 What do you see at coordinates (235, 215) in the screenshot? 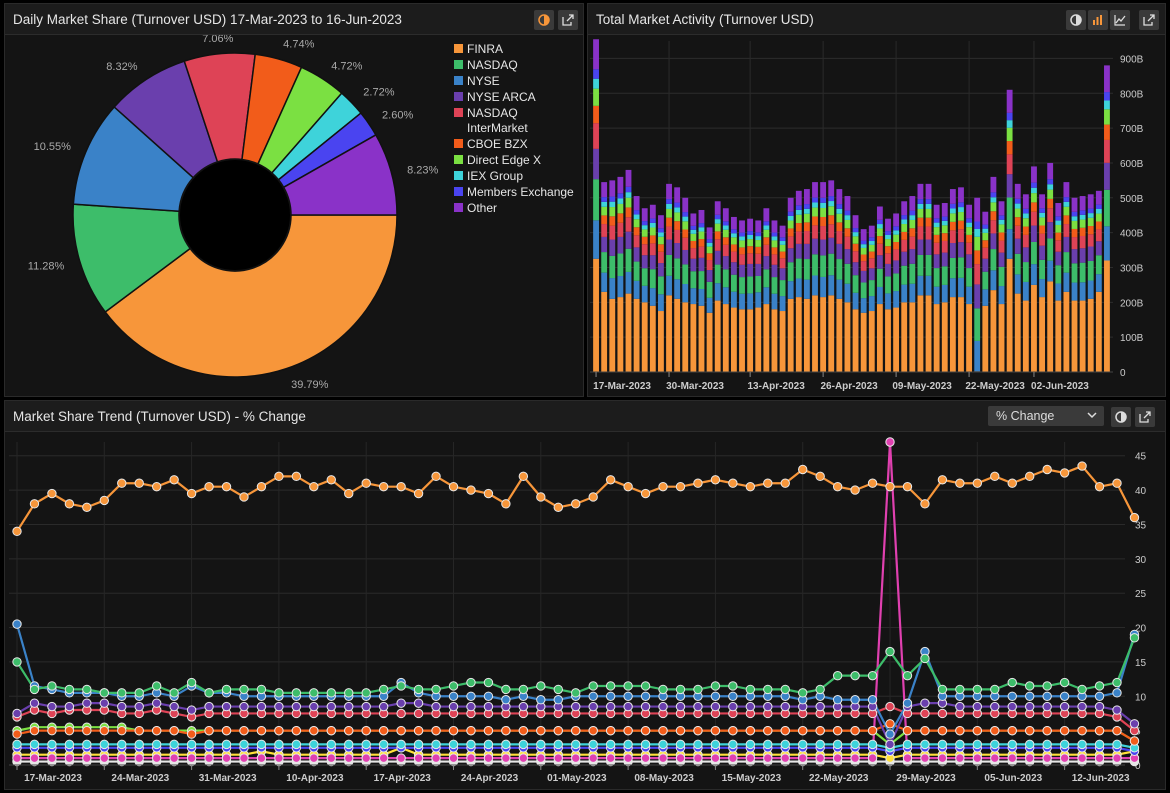
I see `pie-center-hole` at bounding box center [235, 215].